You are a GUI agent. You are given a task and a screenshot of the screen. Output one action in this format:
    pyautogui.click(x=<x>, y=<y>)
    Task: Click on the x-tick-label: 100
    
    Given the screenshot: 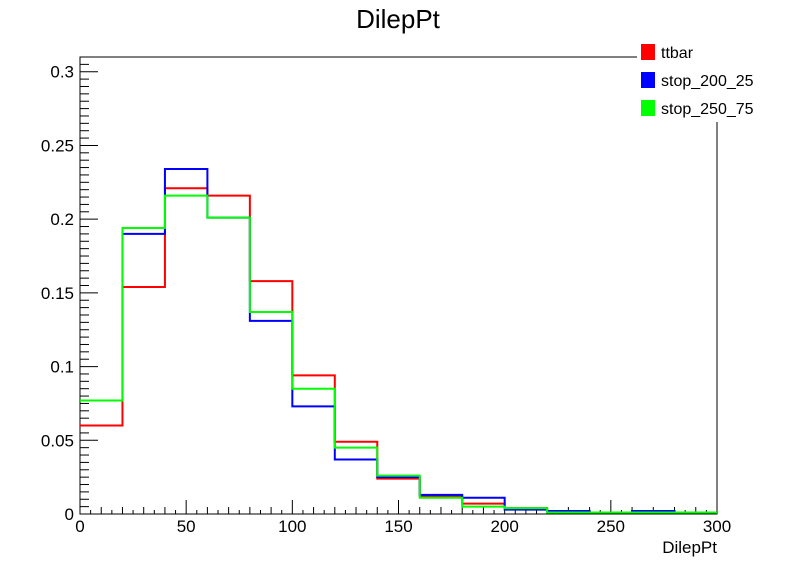 What is the action you would take?
    pyautogui.click(x=292, y=526)
    